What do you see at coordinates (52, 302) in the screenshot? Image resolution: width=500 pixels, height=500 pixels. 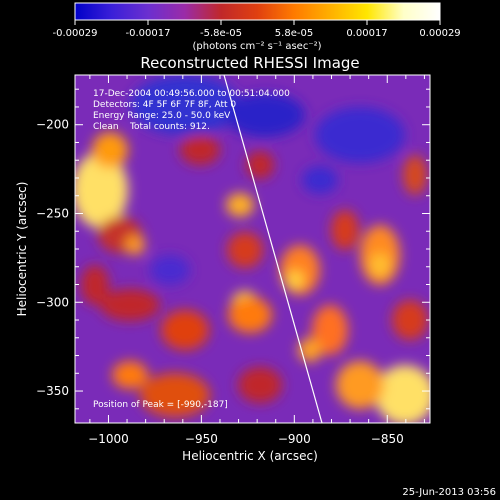 I see `y-tick-label: −300` at bounding box center [52, 302].